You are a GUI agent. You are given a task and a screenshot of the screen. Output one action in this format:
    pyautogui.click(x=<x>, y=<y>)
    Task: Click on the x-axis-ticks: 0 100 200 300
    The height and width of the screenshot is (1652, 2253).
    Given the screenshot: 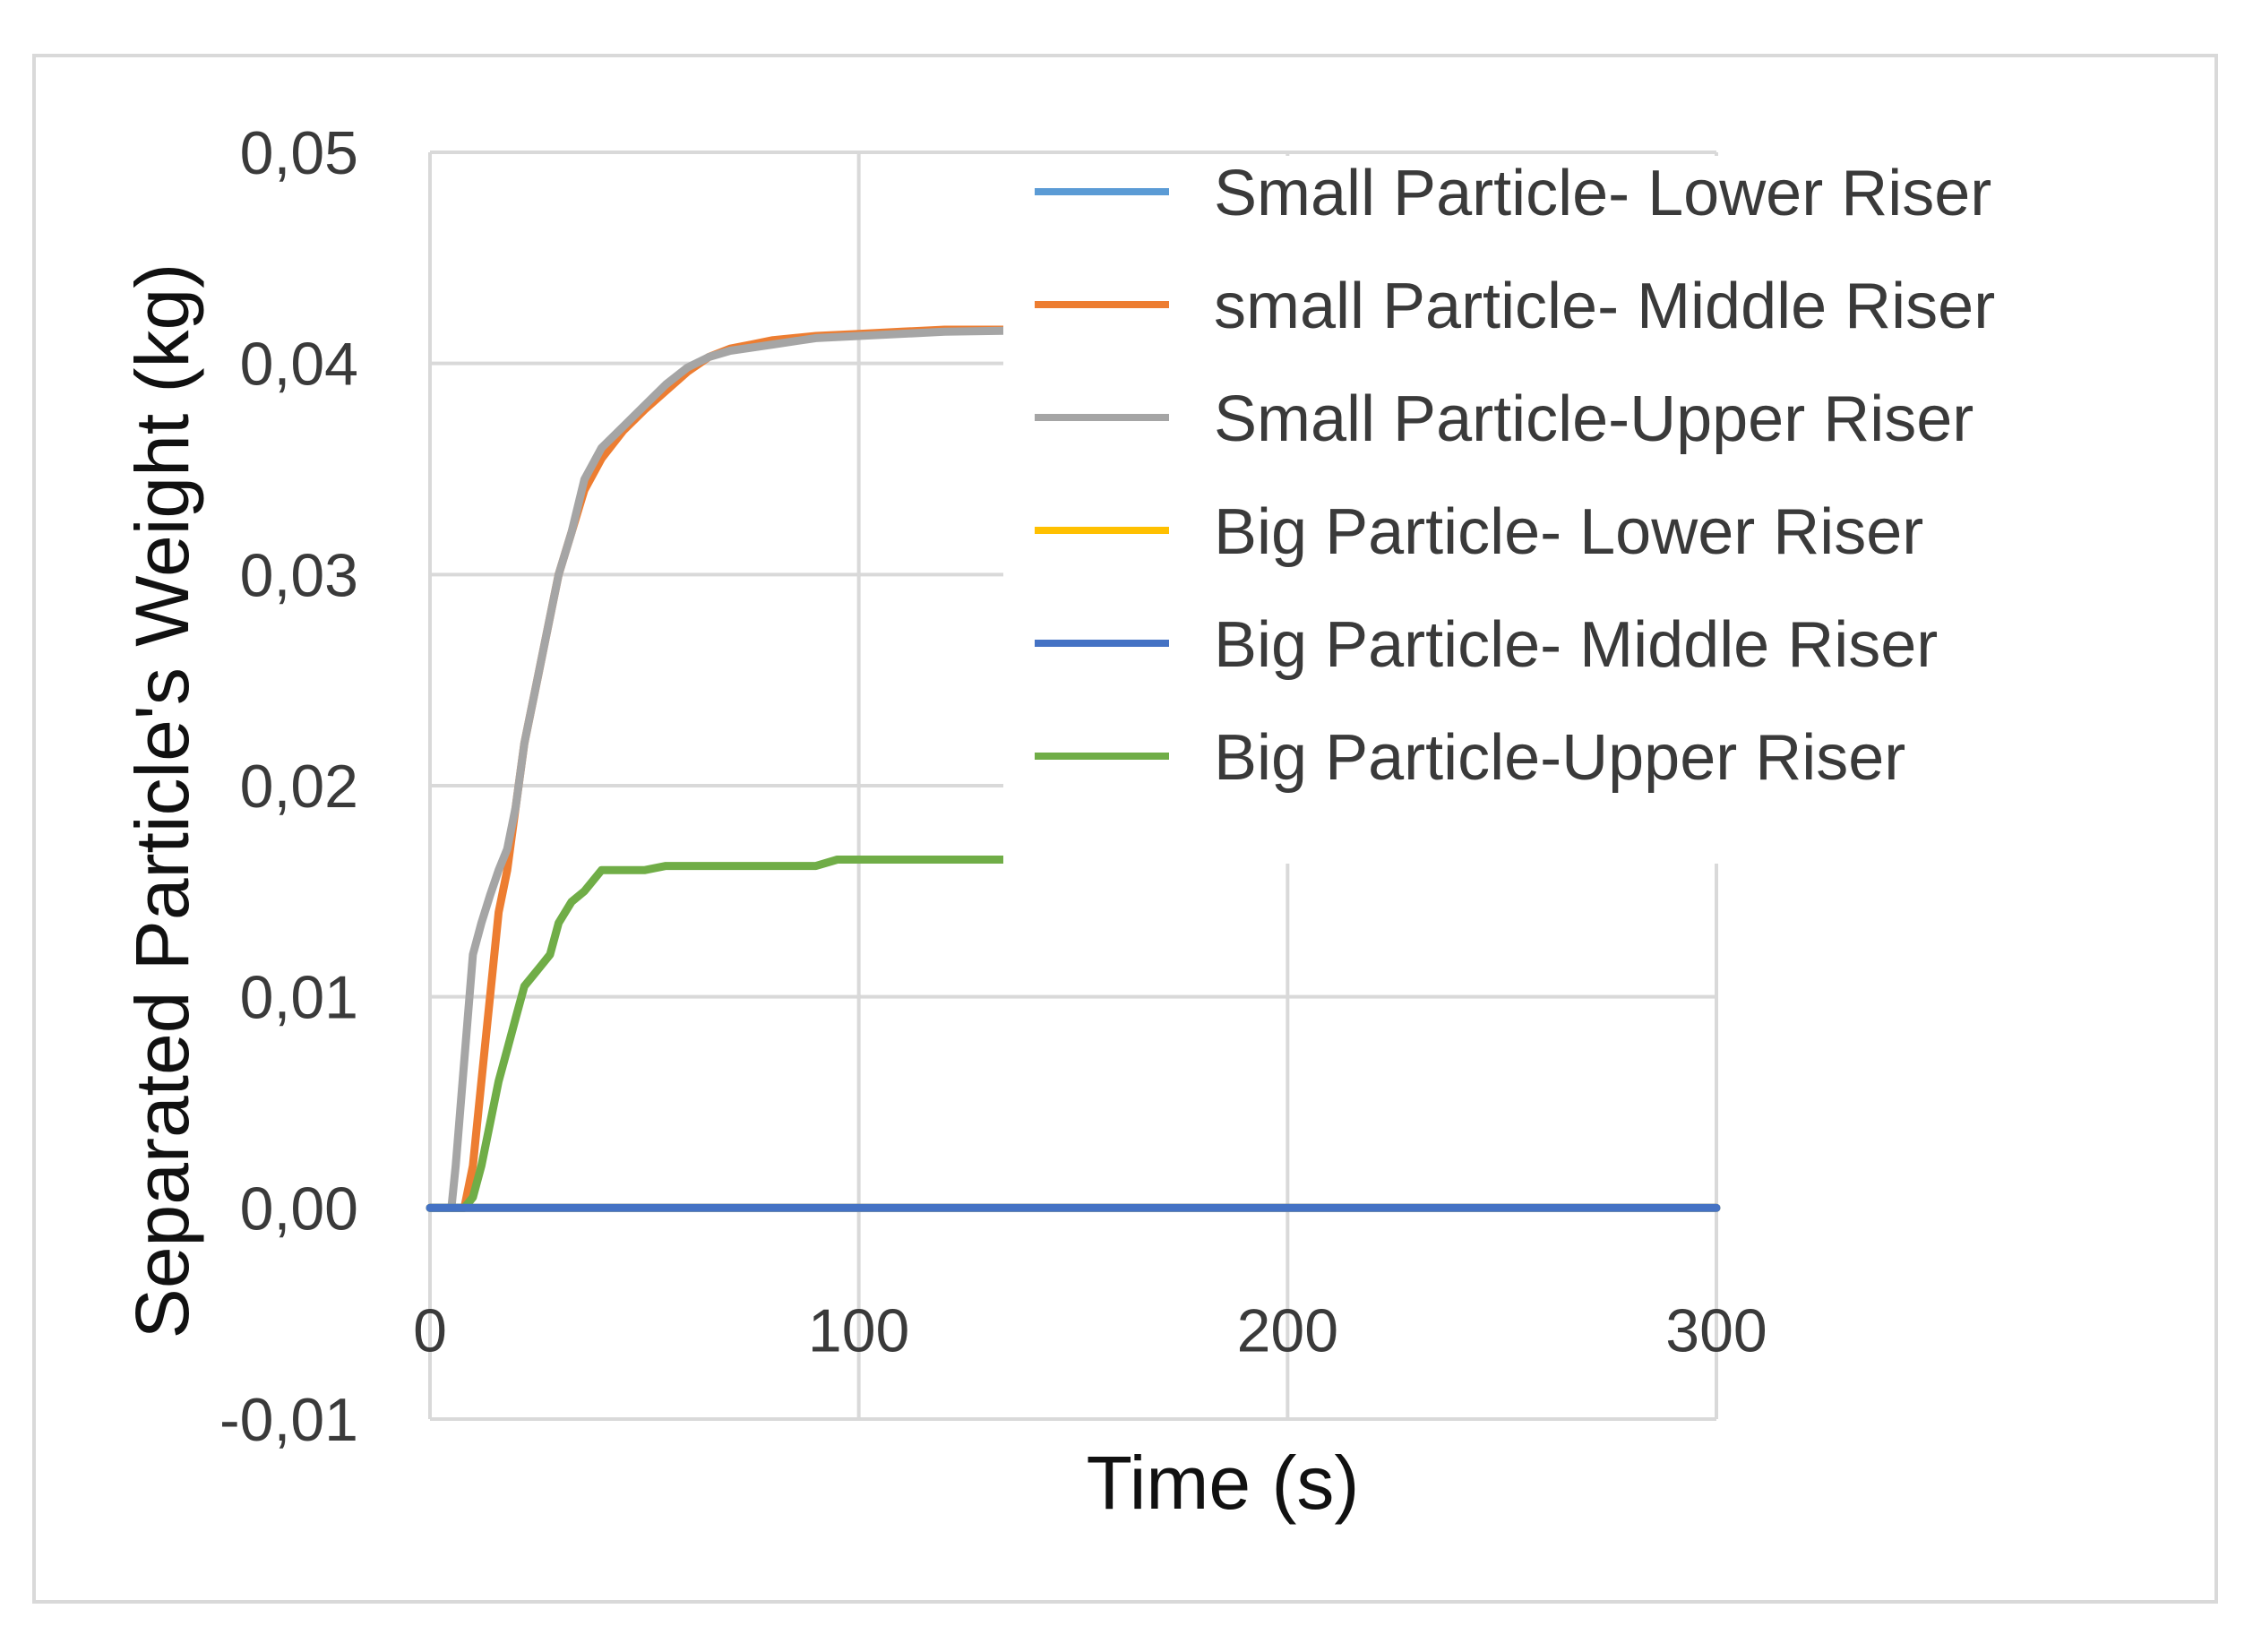 What is the action you would take?
    pyautogui.click(x=1090, y=1330)
    